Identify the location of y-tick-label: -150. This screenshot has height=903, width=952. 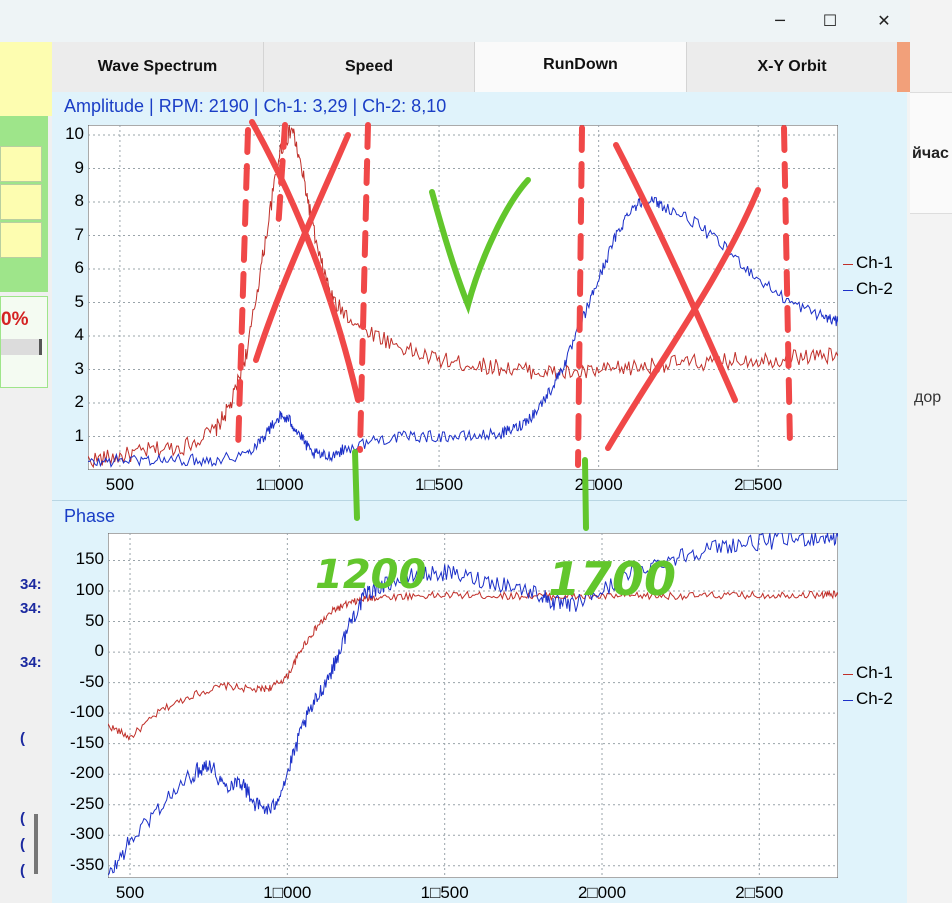
(87, 742).